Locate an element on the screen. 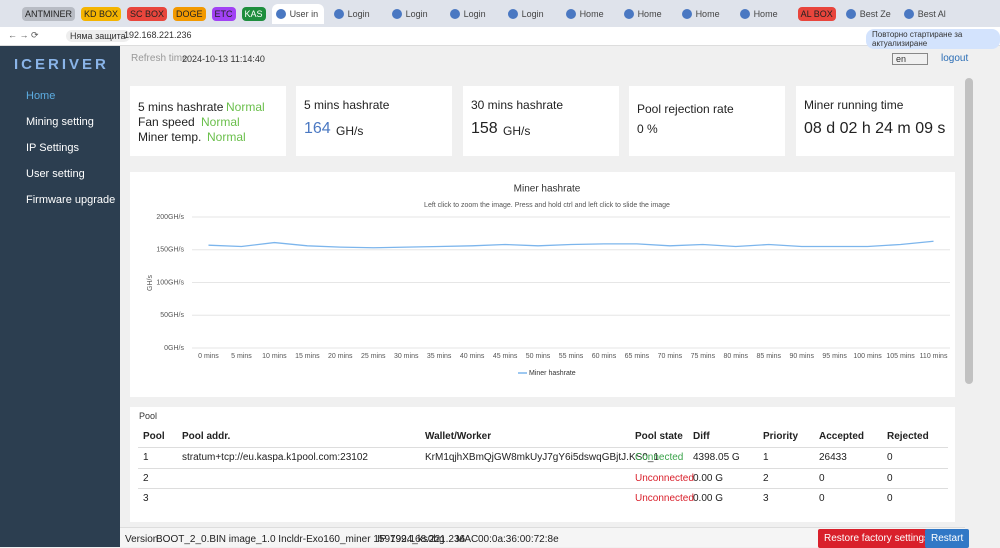 This screenshot has height=548, width=1000. y-tick-label: 0GH/s is located at coordinates (174, 348).